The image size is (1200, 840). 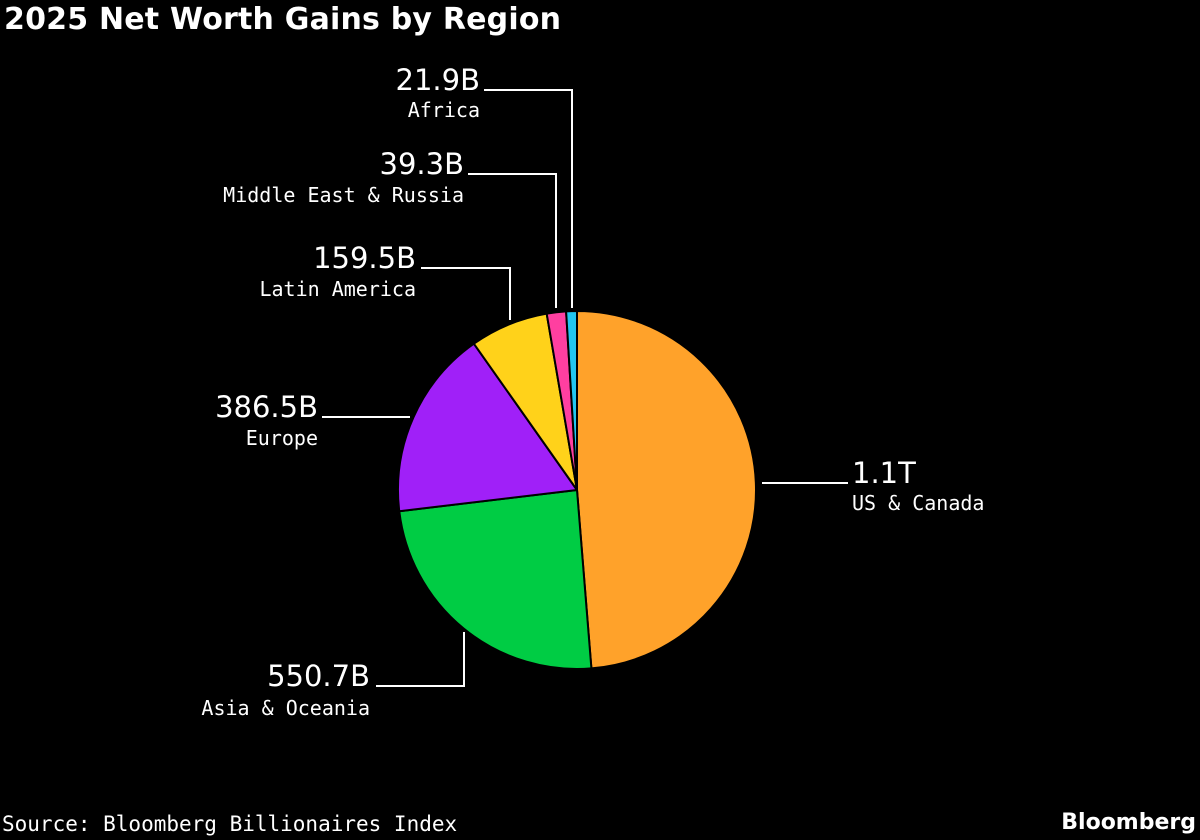 What do you see at coordinates (285, 708) in the screenshot?
I see `category-label-asia-and-oceania: Asia & Oceania` at bounding box center [285, 708].